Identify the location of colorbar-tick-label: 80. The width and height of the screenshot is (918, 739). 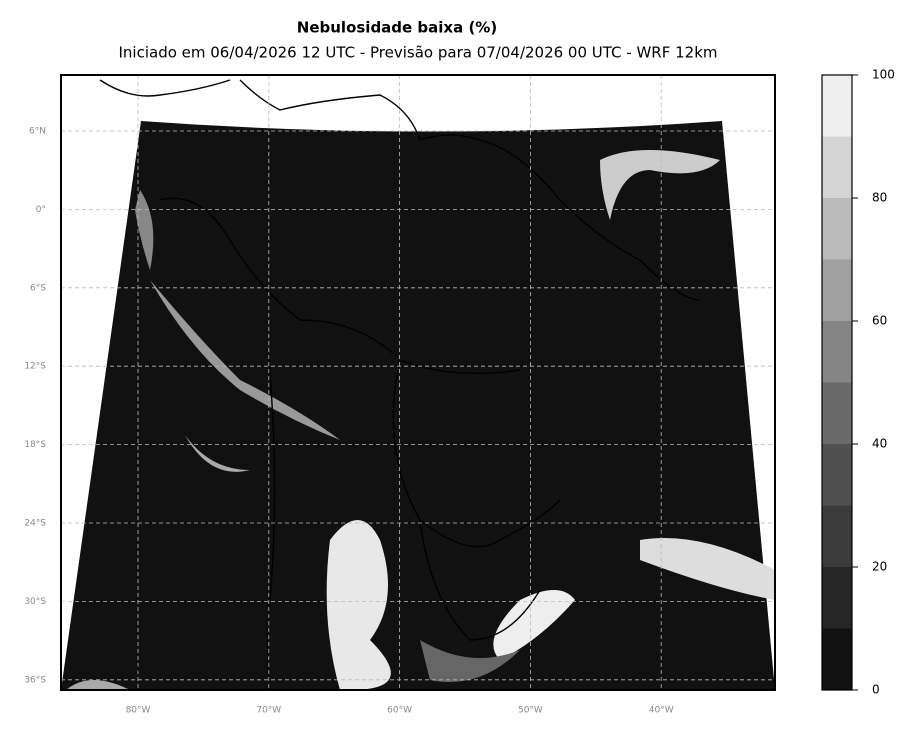
(879, 198).